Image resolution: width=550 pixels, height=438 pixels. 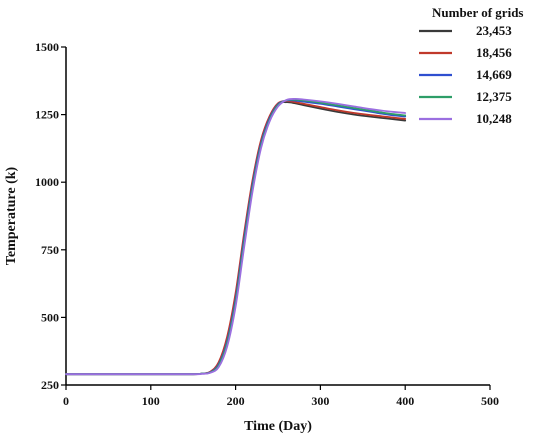 What do you see at coordinates (494, 118) in the screenshot?
I see `legend-label: 10,248` at bounding box center [494, 118].